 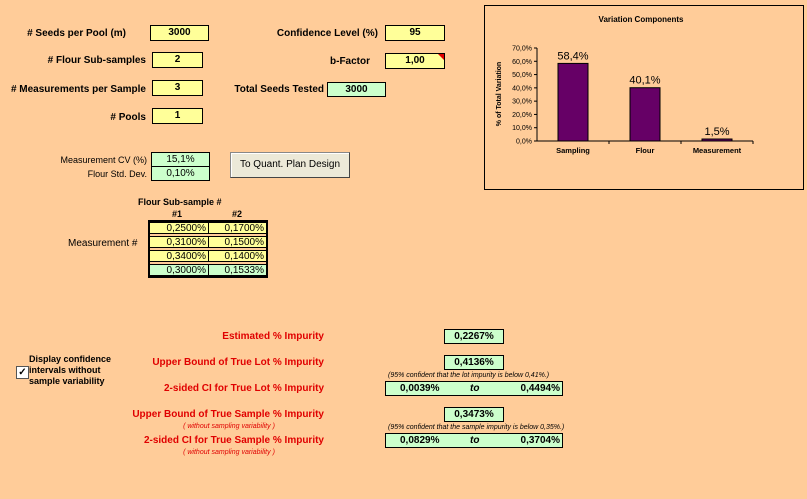 What do you see at coordinates (327, 33) in the screenshot?
I see `confidence-level-label: Confidence Level (%)` at bounding box center [327, 33].